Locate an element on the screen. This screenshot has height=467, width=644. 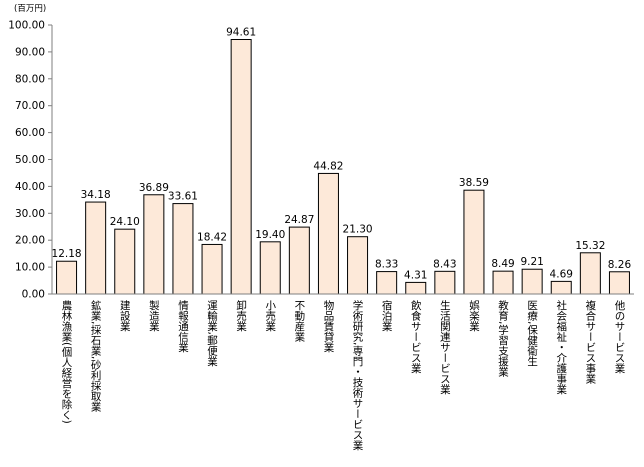
data-label: 18.42 is located at coordinates (212, 237).